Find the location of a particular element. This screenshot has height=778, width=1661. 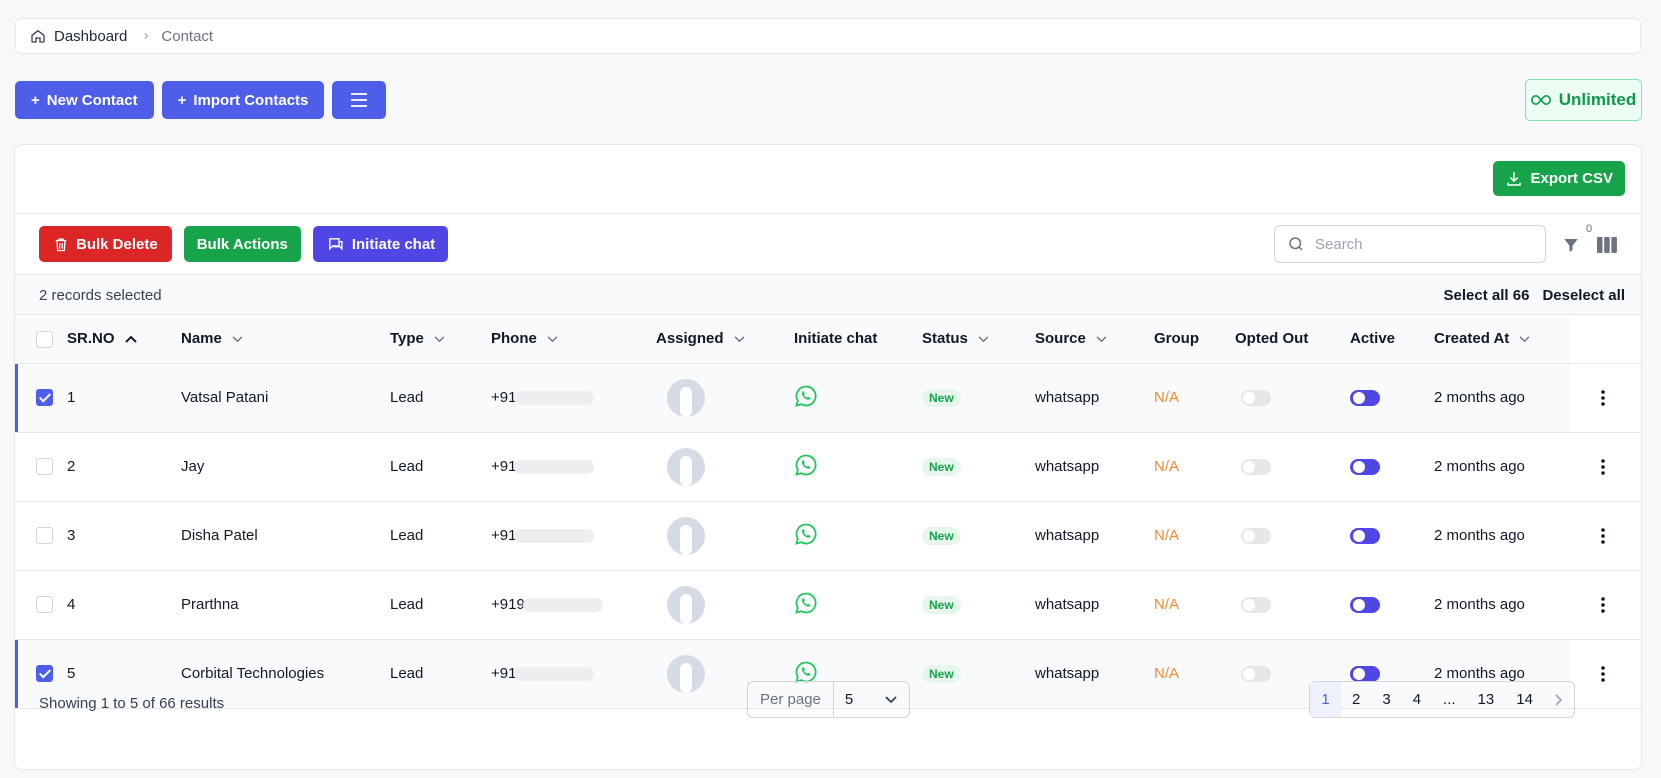

page-1-button: 1 is located at coordinates (1325, 699).